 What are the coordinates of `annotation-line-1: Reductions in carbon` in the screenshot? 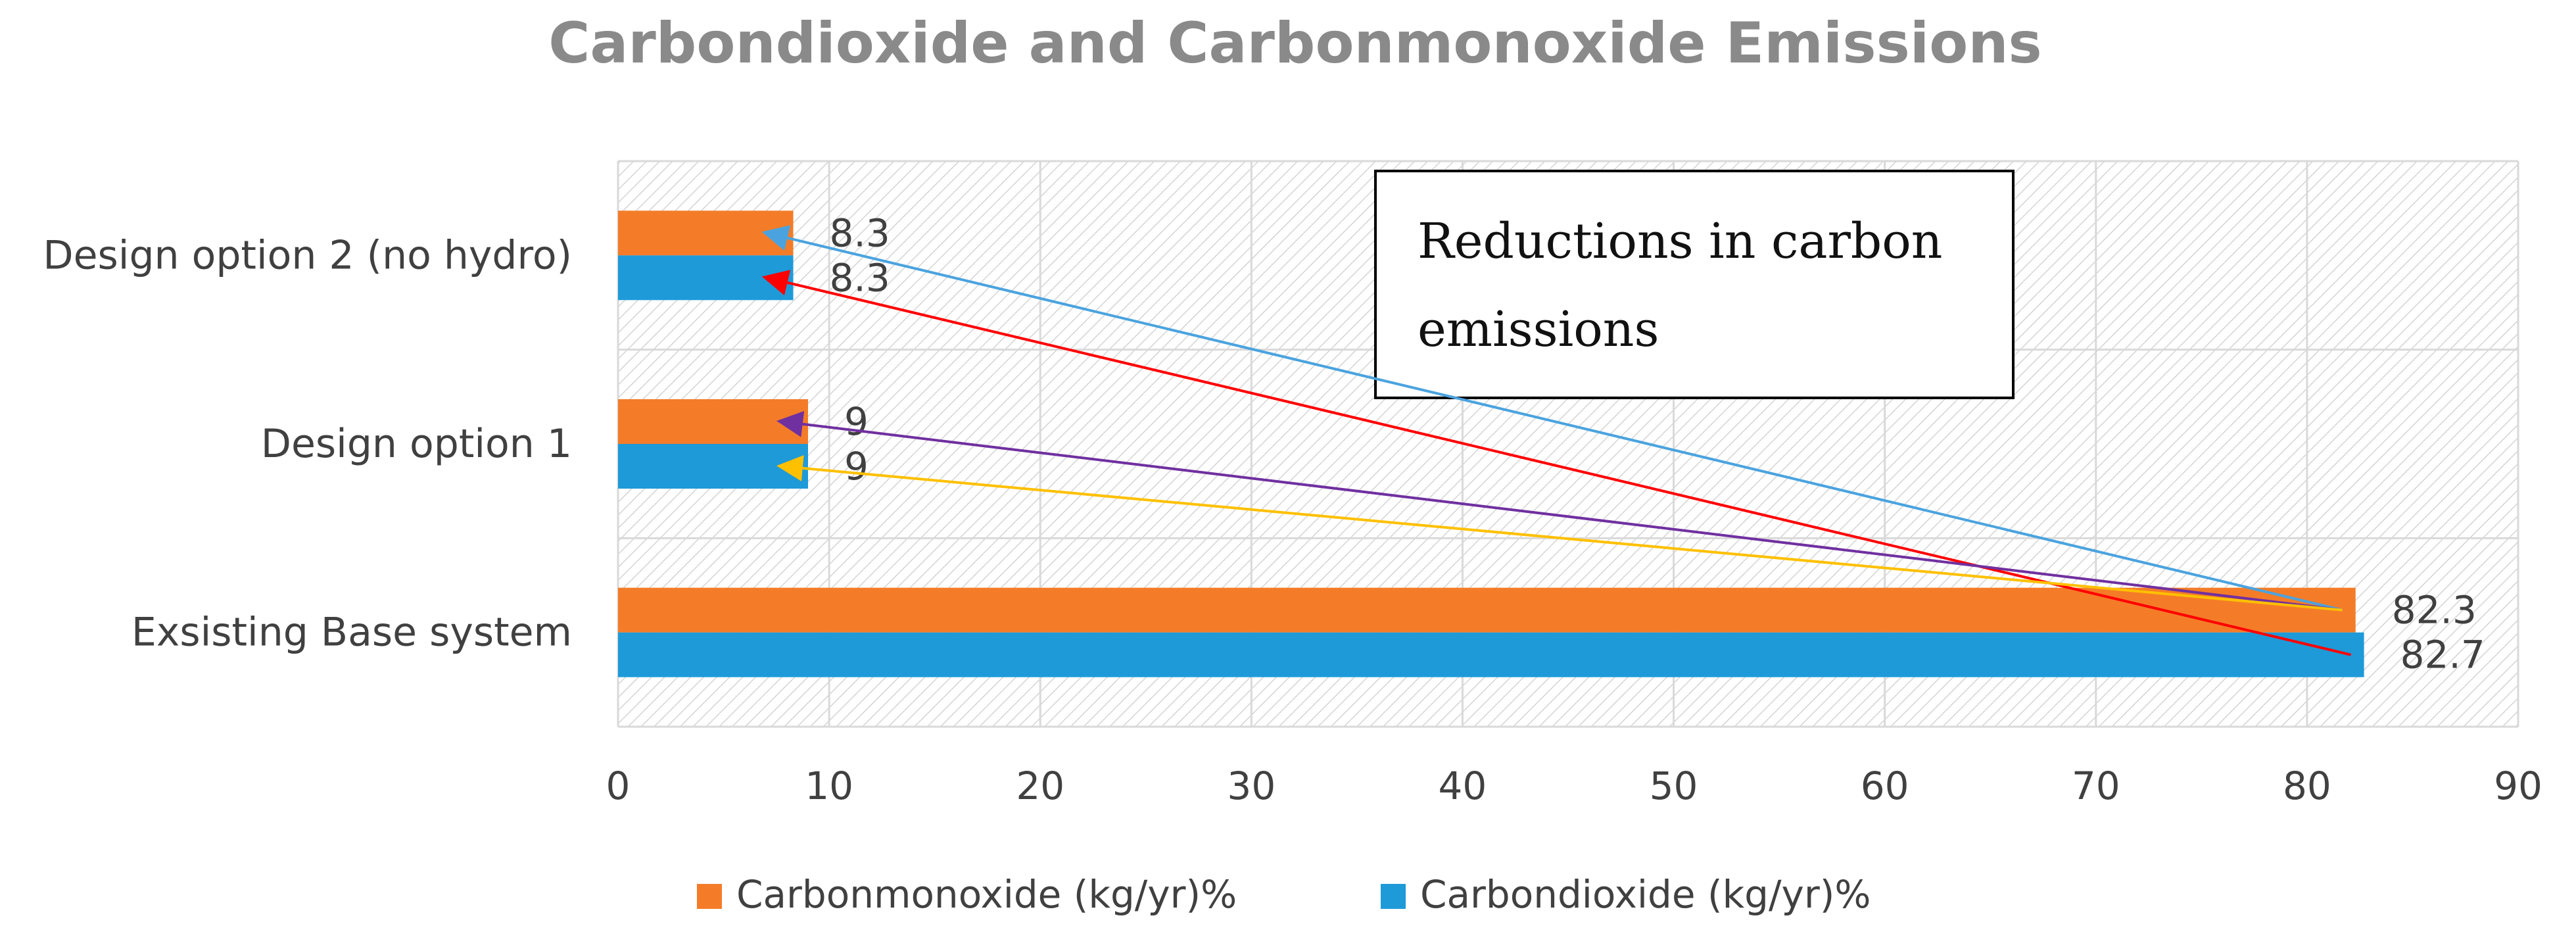 It's located at (1680, 242).